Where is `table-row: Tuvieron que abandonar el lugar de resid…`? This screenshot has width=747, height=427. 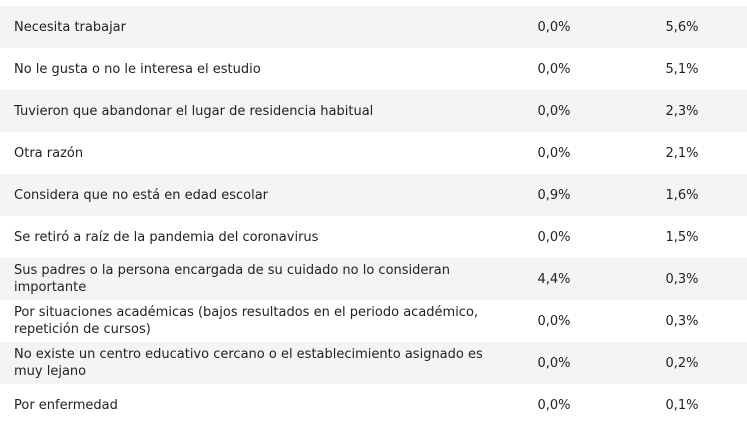
table-row: Tuvieron que abandonar el lugar de resid… is located at coordinates (373, 111).